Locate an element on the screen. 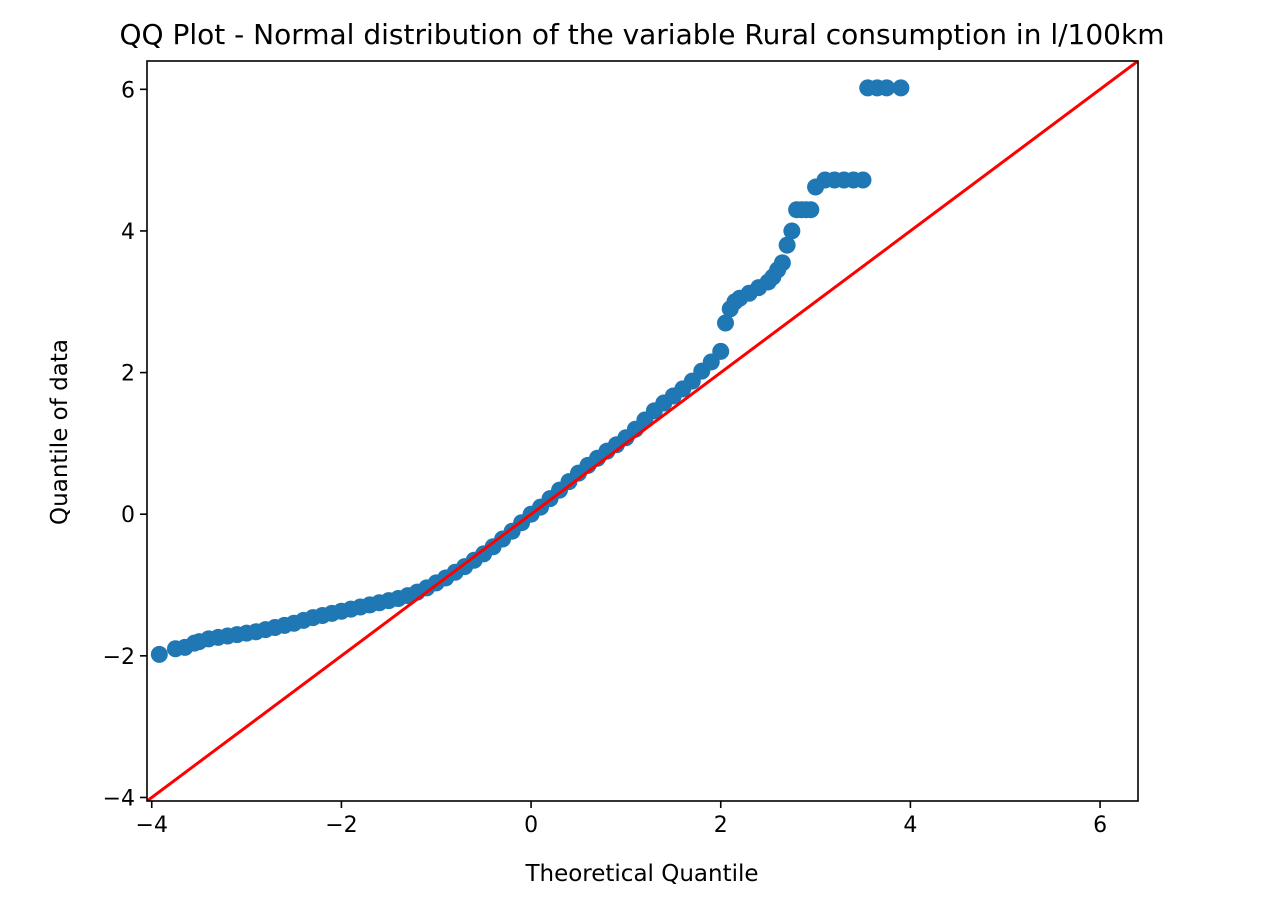 This screenshot has height=908, width=1284. x-tick-label: 6 is located at coordinates (1100, 825).